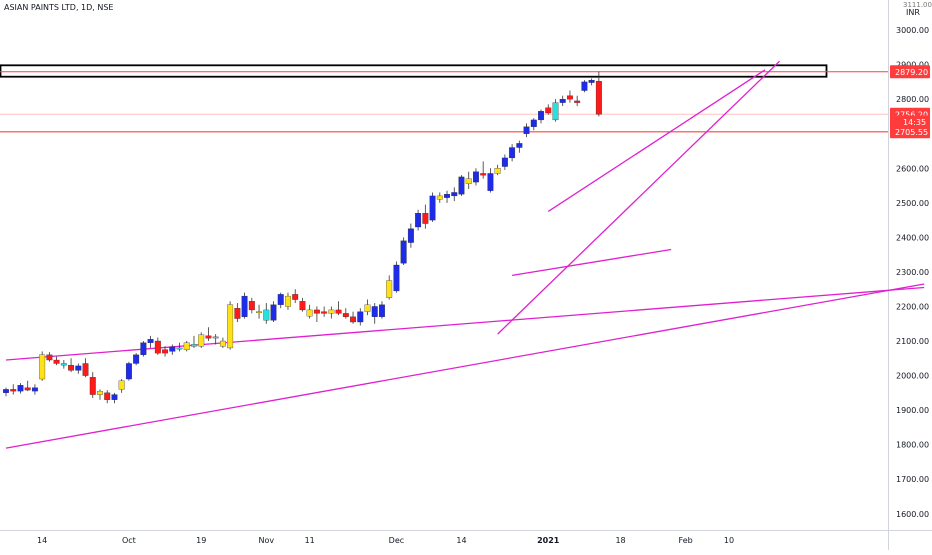 This screenshot has height=555, width=932. What do you see at coordinates (201, 540) in the screenshot?
I see `time-tick-label: 19` at bounding box center [201, 540].